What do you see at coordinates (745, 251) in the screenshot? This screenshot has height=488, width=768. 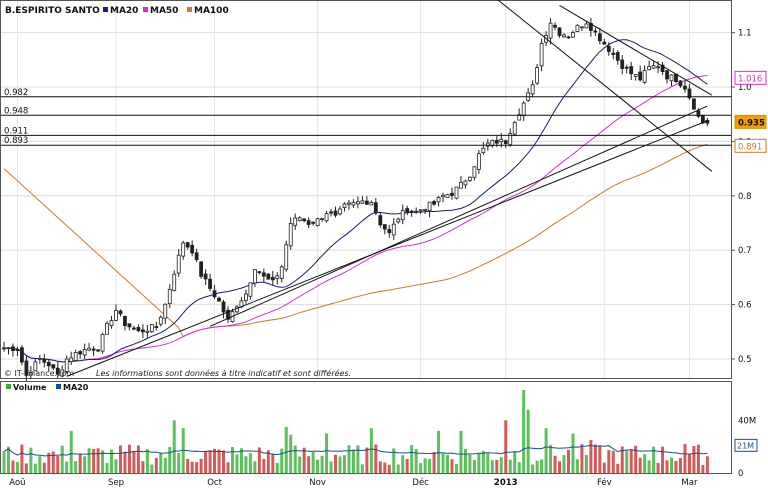 I see `y-tick-label: 0.7` at bounding box center [745, 251].